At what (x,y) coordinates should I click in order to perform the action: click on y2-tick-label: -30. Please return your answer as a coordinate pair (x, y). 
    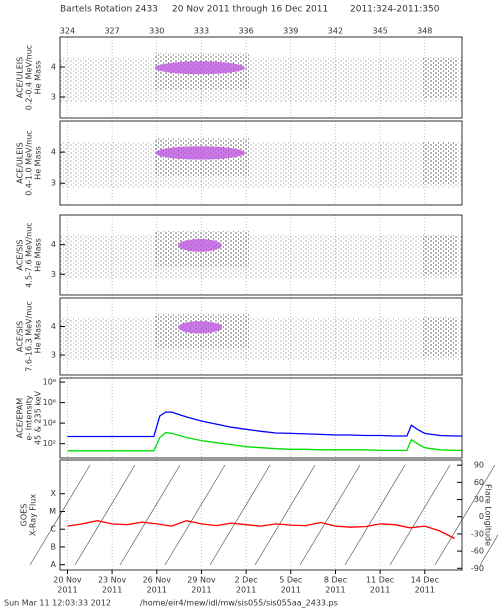
    Looking at the image, I should click on (477, 533).